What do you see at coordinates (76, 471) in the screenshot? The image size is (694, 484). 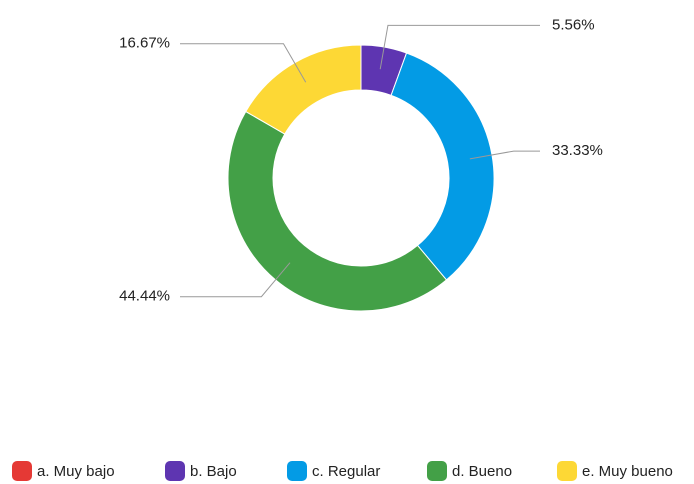 I see `legend-label: a. Muy bajo` at bounding box center [76, 471].